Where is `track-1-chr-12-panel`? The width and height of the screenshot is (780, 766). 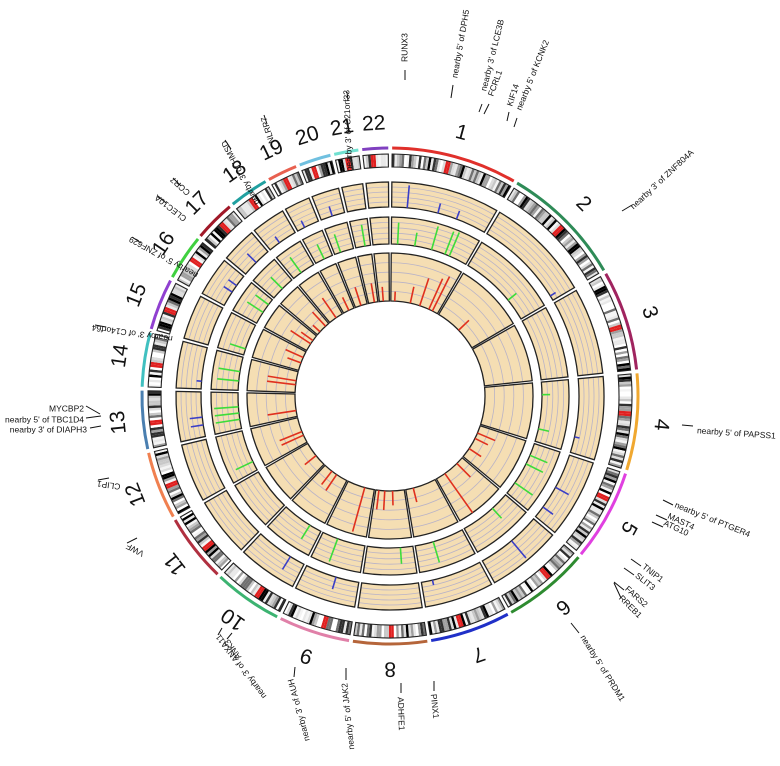 track-1-chr-12-panel is located at coordinates (203, 469).